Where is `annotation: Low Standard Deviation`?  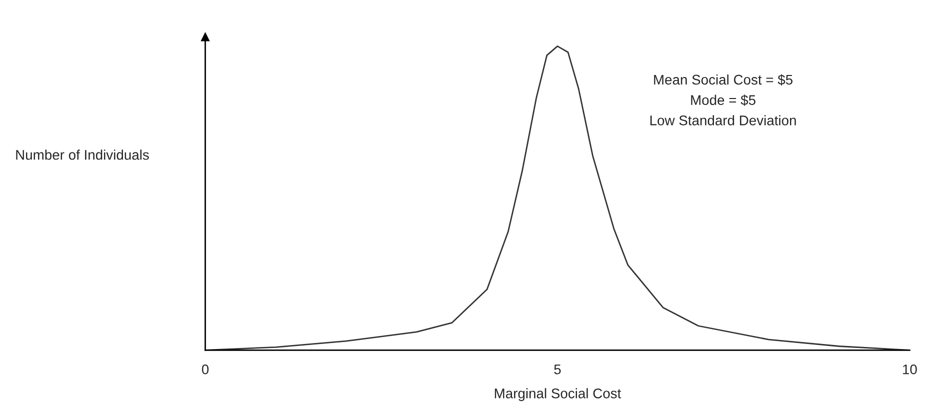 annotation: Low Standard Deviation is located at coordinates (723, 120).